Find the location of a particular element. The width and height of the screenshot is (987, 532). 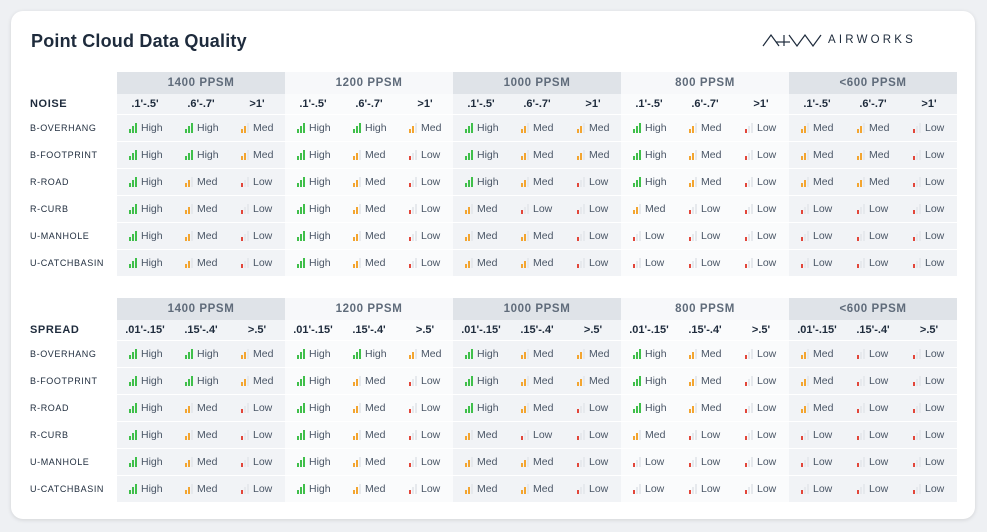

airworks-logo-mark is located at coordinates (792, 40).